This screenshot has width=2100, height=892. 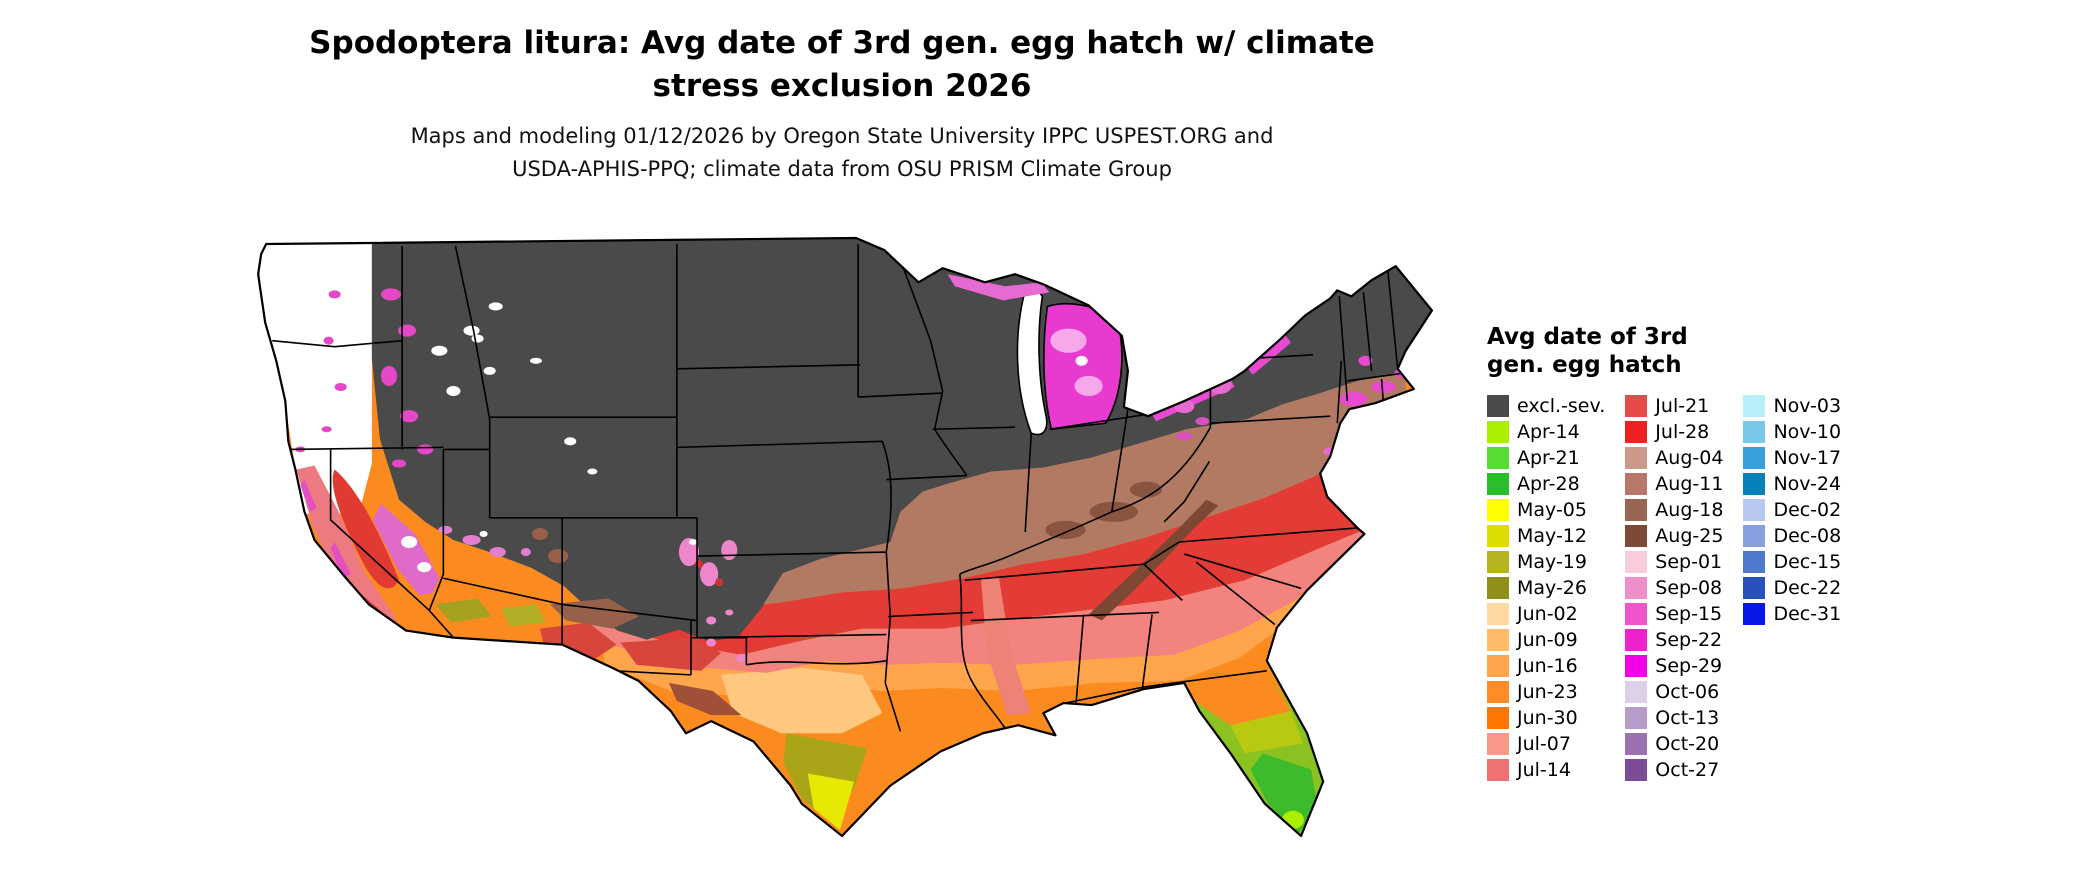 What do you see at coordinates (1689, 562) in the screenshot?
I see `legend-label: Sep-01` at bounding box center [1689, 562].